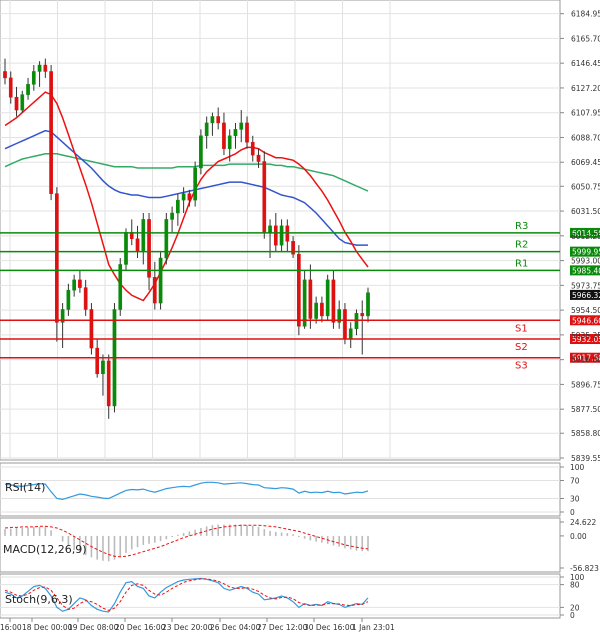  Describe the element at coordinates (575, 607) in the screenshot. I see `osc-tick-label: 20` at that location.